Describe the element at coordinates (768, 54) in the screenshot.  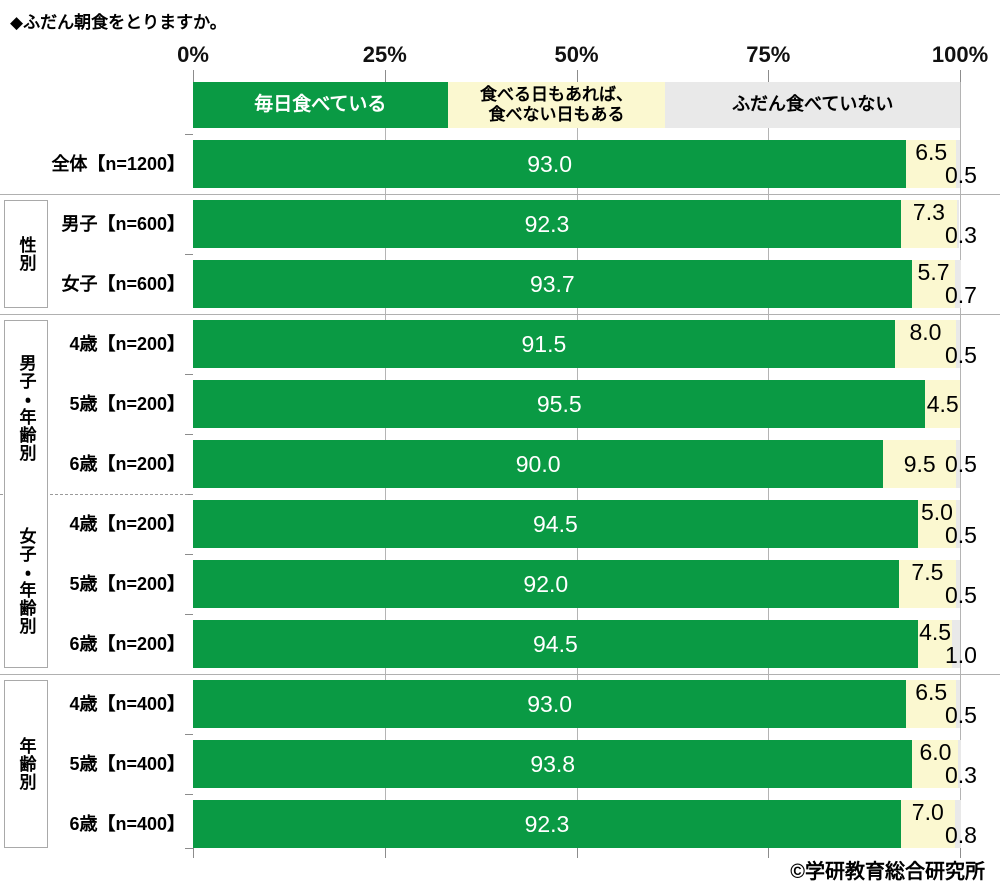
I see `axis-tick-label: 75%` at that location.